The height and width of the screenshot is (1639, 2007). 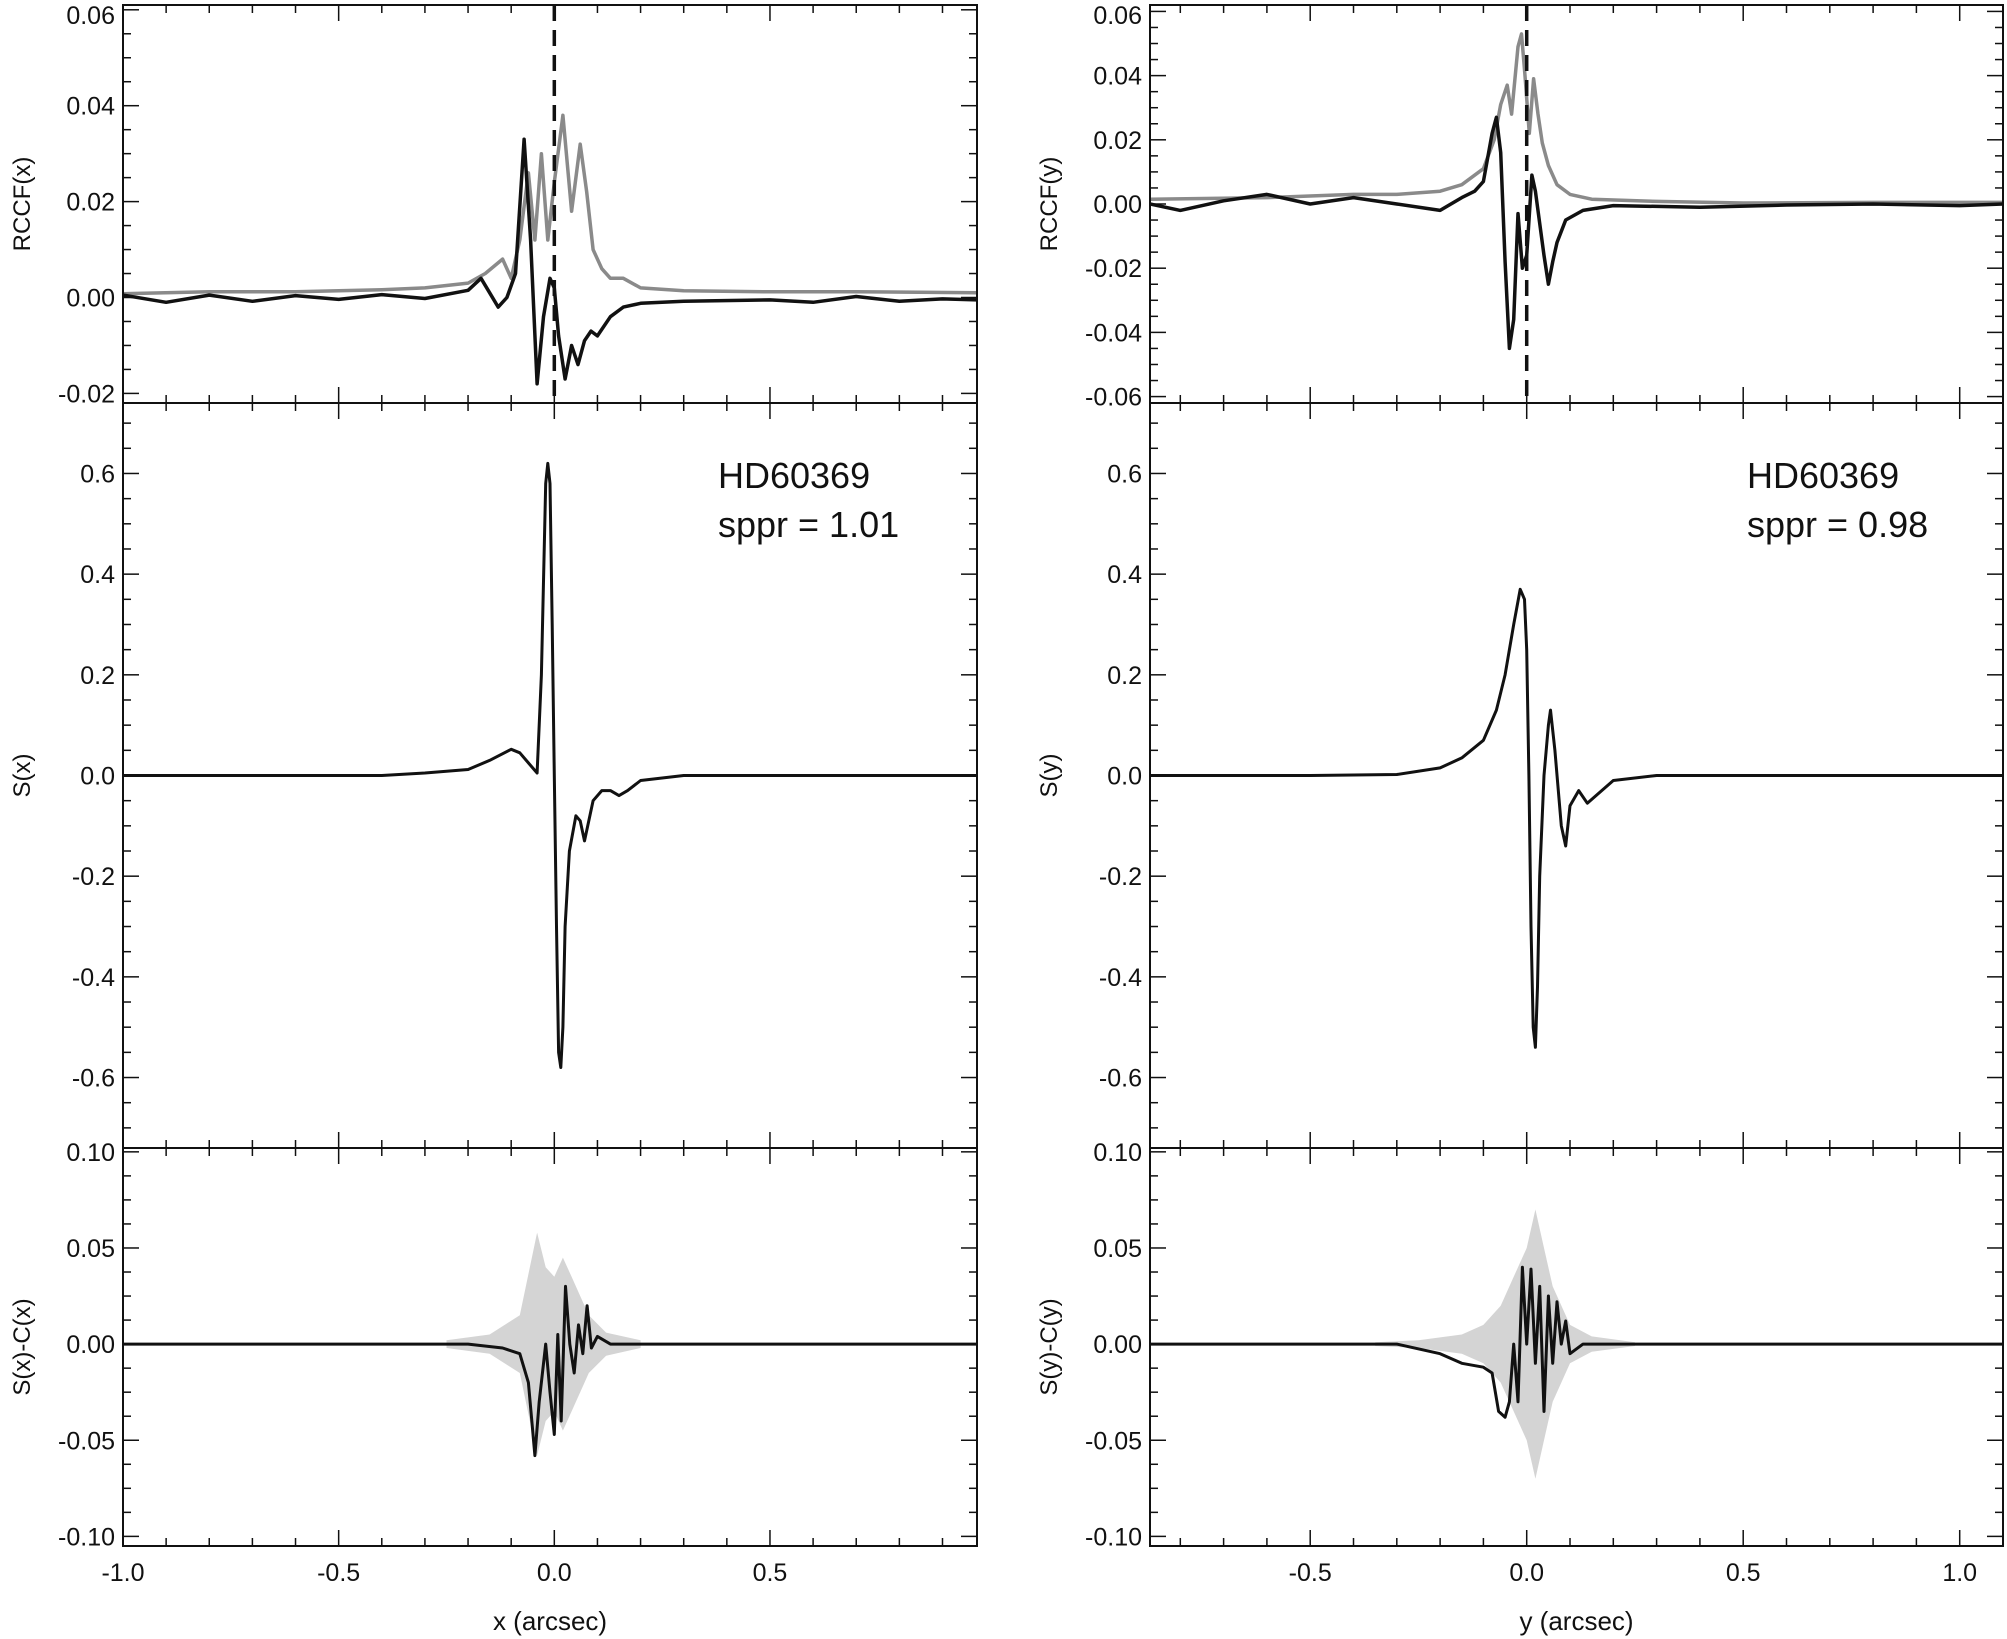 What do you see at coordinates (1113, 333) in the screenshot?
I see `y-tick-label: -0.04` at bounding box center [1113, 333].